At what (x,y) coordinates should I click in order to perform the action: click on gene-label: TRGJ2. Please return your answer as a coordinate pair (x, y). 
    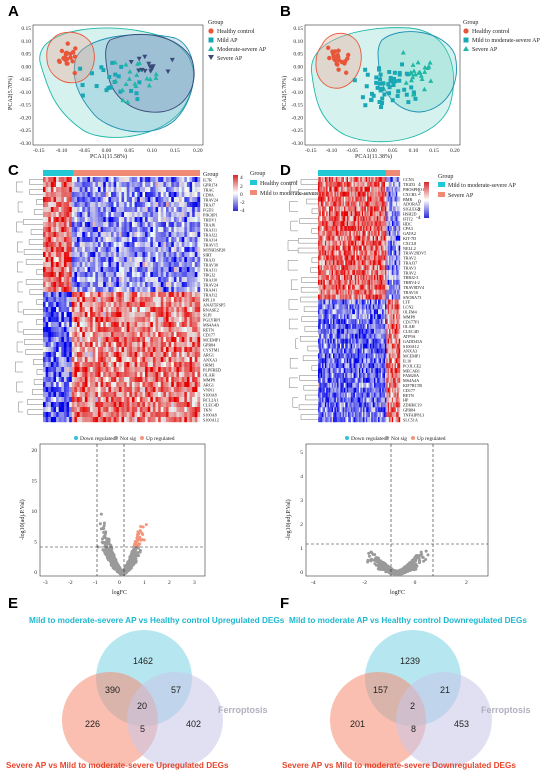
    Looking at the image, I should click on (209, 274).